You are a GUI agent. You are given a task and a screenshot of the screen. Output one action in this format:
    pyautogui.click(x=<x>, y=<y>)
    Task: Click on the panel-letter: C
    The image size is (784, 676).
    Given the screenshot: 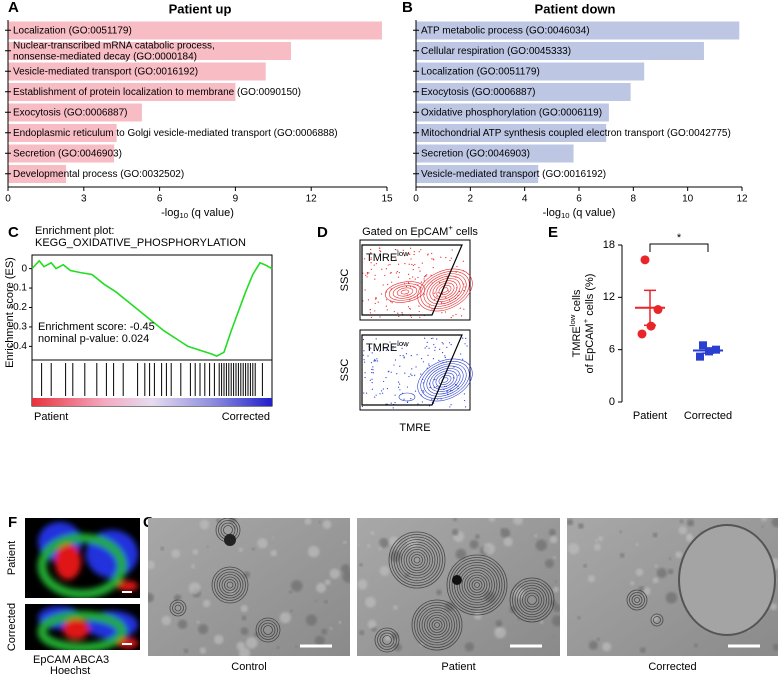 What is the action you would take?
    pyautogui.click(x=13, y=232)
    